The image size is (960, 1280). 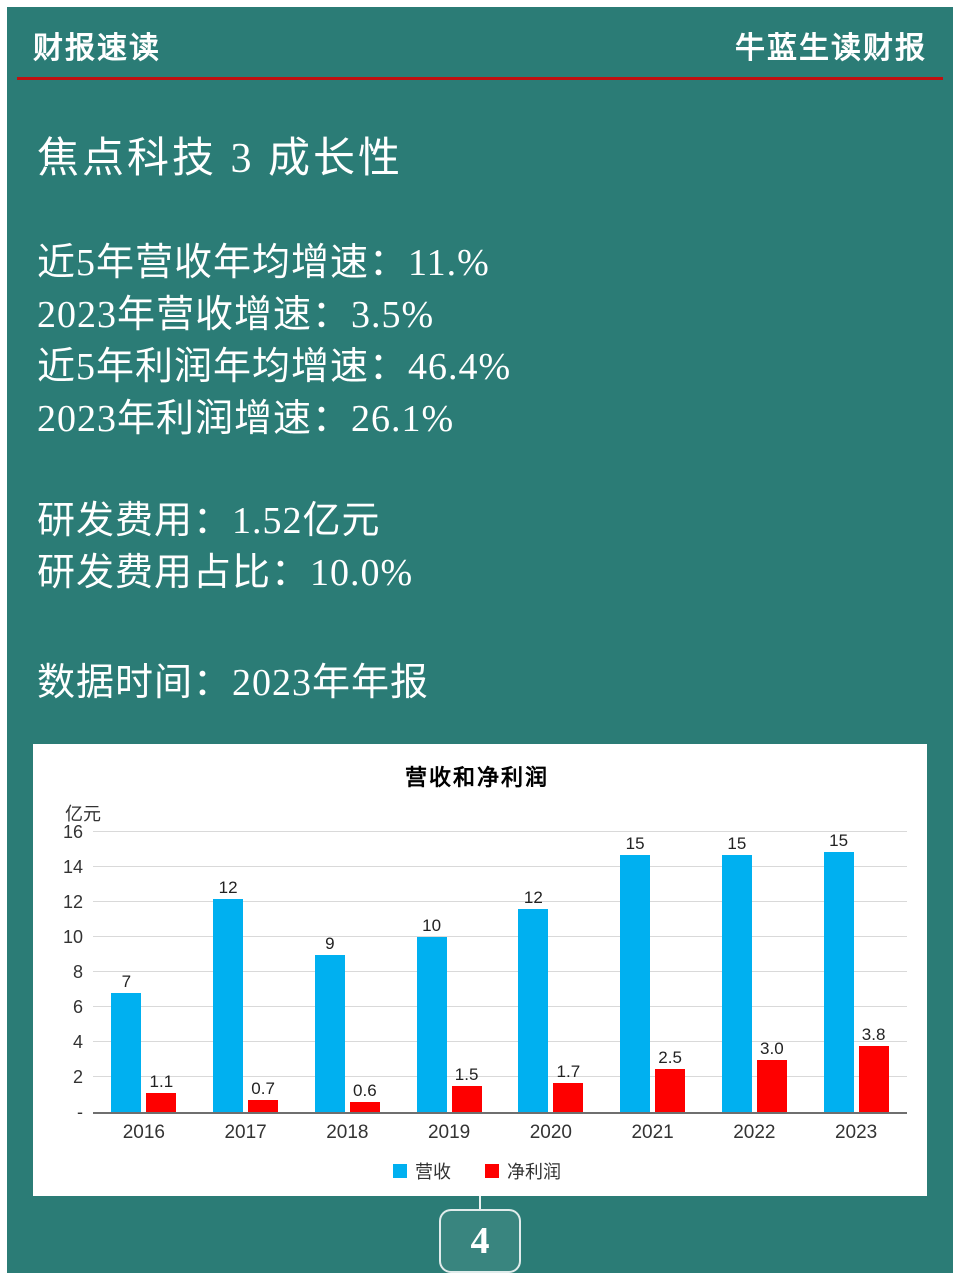 I want to click on bar-value-label: 3.0, so click(x=772, y=1048).